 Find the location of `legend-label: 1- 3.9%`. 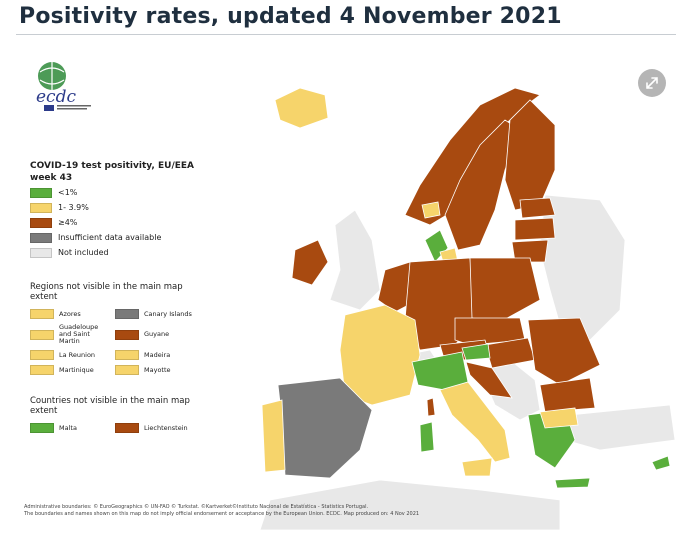

legend-label: 1- 3.9% is located at coordinates (73, 207).